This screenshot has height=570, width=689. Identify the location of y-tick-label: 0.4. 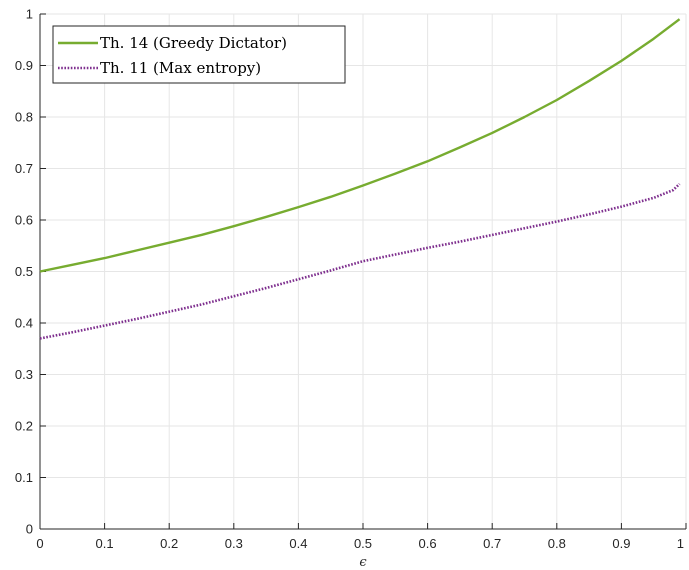
(24, 323).